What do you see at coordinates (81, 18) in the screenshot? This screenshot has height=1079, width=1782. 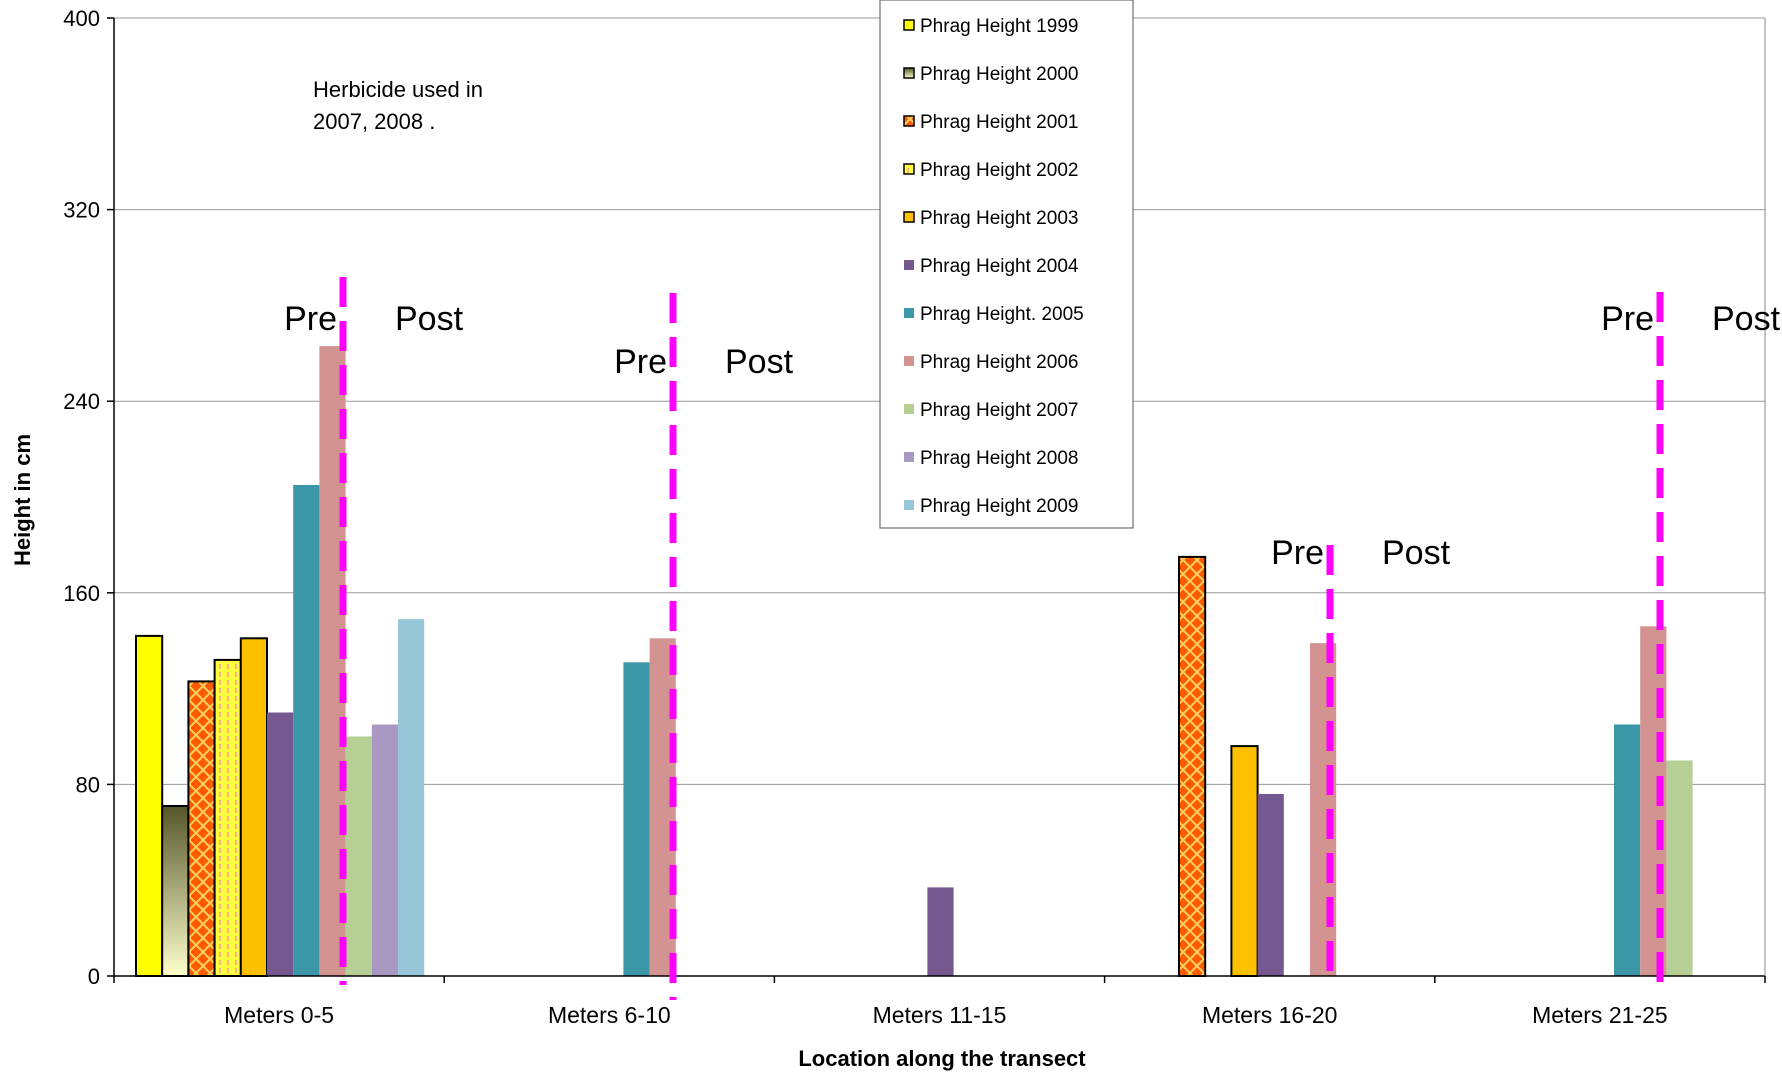 I see `y-tick-label: 400` at bounding box center [81, 18].